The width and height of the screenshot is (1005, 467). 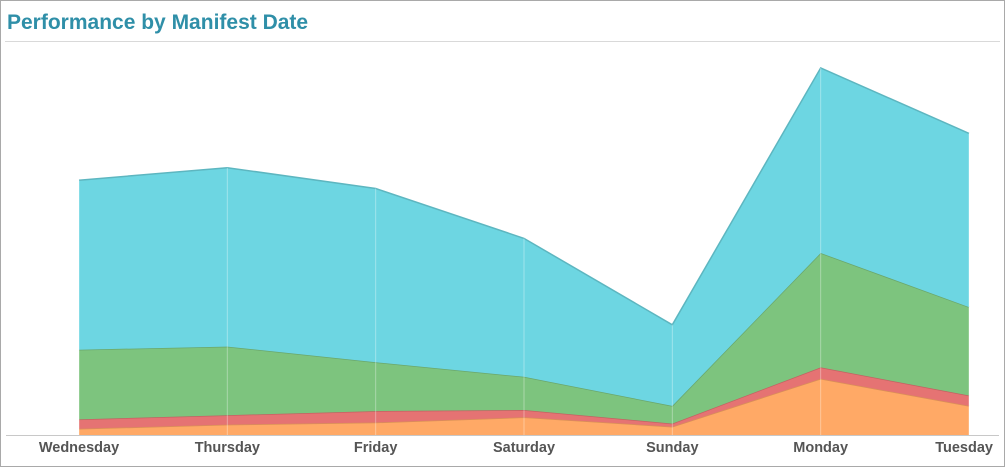 I want to click on x-tick-label: Monday, so click(x=820, y=448).